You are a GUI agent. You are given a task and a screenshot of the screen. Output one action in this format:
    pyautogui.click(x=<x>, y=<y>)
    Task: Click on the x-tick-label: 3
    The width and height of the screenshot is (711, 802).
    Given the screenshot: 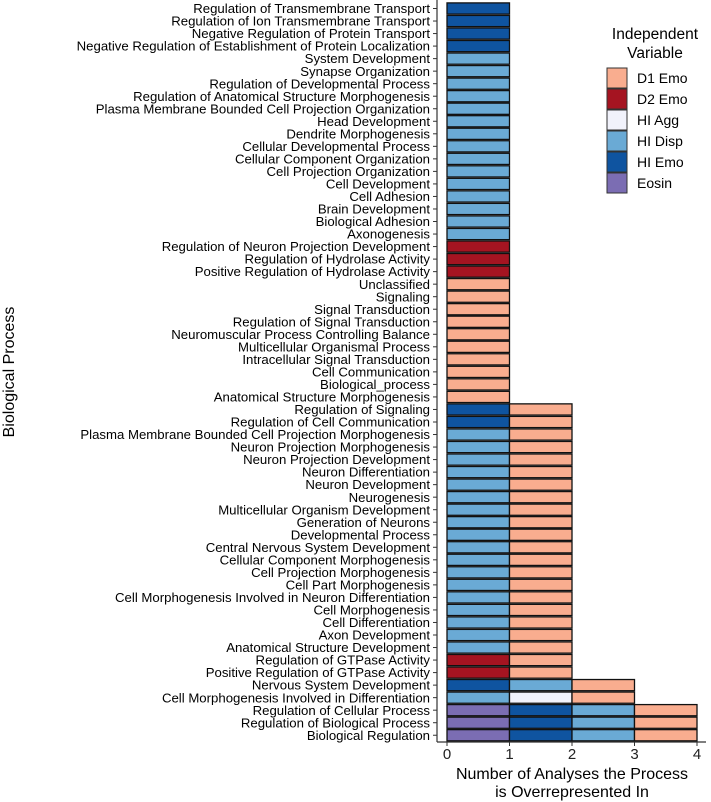 What is the action you would take?
    pyautogui.click(x=634, y=754)
    